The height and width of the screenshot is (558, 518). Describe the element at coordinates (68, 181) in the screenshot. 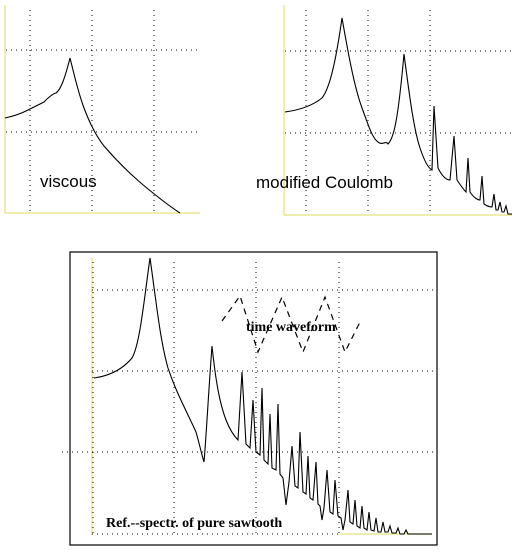

I see `viscous-label: viscous` at that location.